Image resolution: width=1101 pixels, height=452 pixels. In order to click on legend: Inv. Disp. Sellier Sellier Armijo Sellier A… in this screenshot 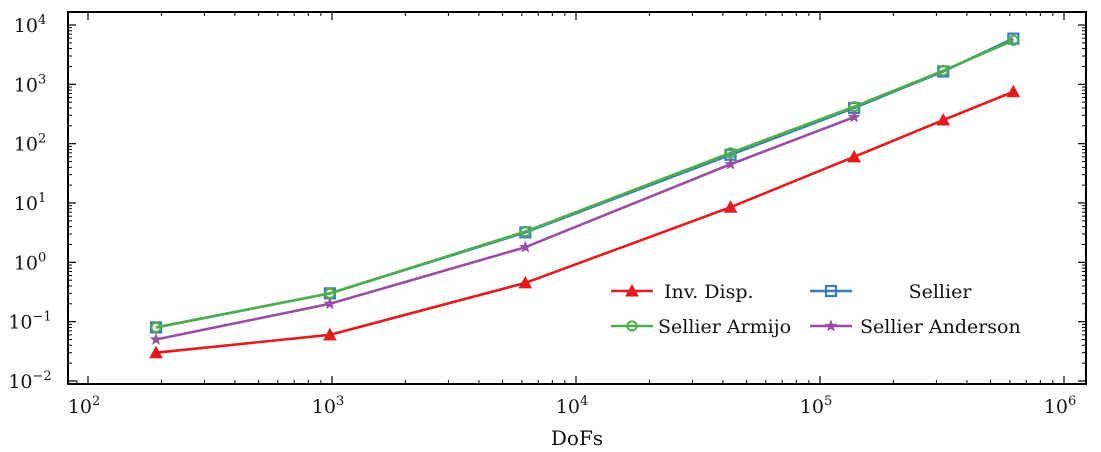, I will do `click(816, 309)`.